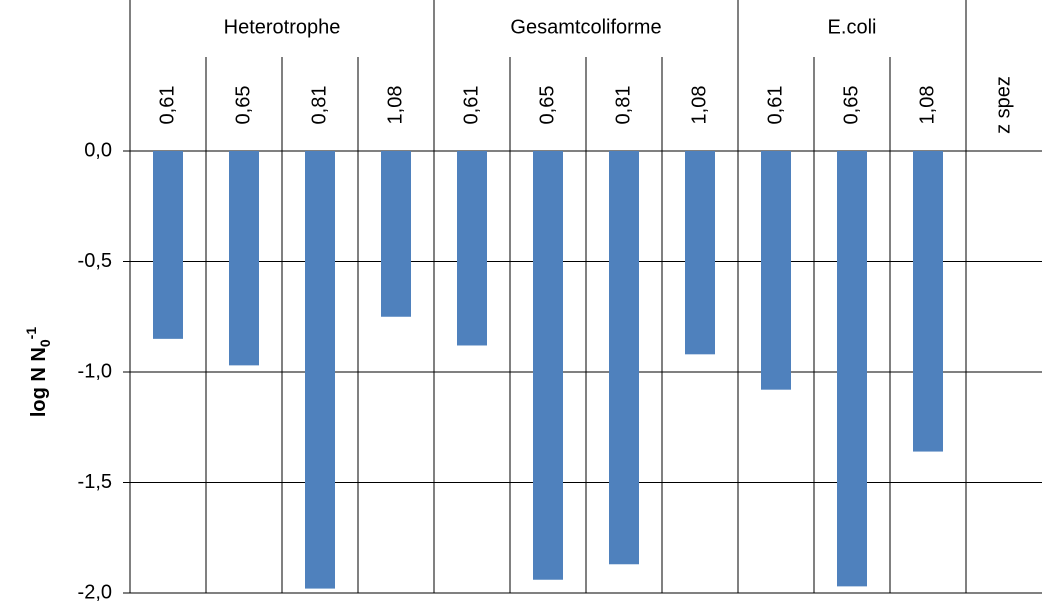  I want to click on y-tick-label: 0,0, so click(98, 150).